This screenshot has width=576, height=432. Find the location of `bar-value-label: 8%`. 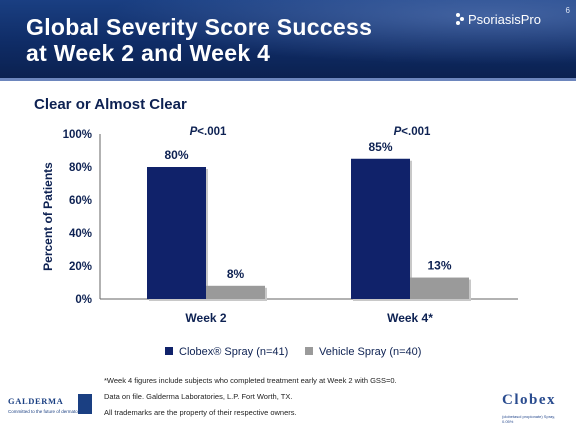

bar-value-label: 8% is located at coordinates (236, 274).